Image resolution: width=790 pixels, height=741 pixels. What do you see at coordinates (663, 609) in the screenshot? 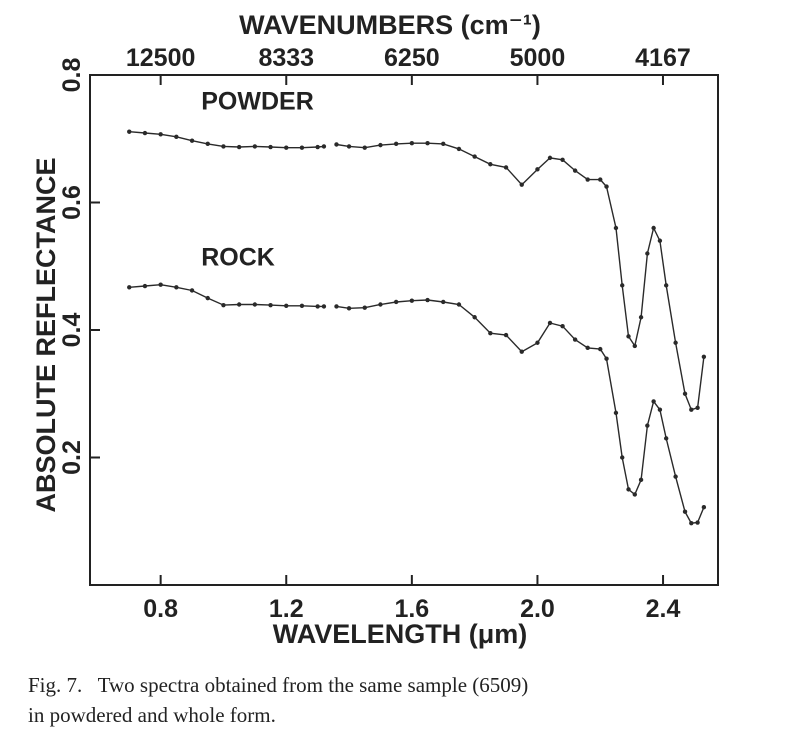
I see `x-tick-label: 2.4` at bounding box center [663, 609].